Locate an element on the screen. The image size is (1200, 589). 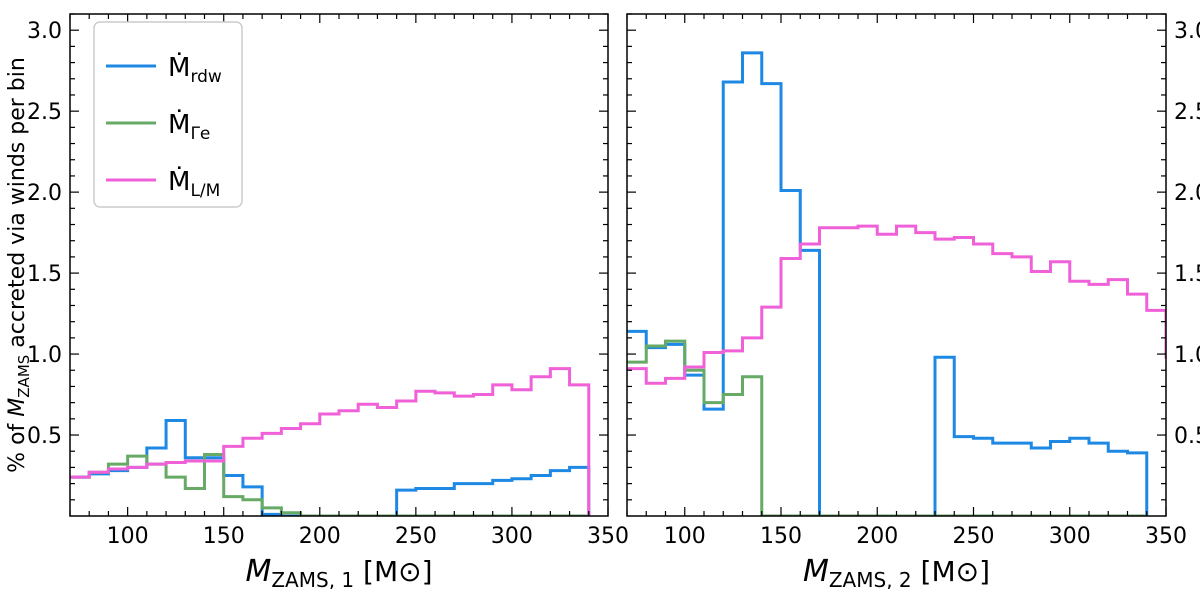
legend-label: Ṁrdw is located at coordinates (195, 69).